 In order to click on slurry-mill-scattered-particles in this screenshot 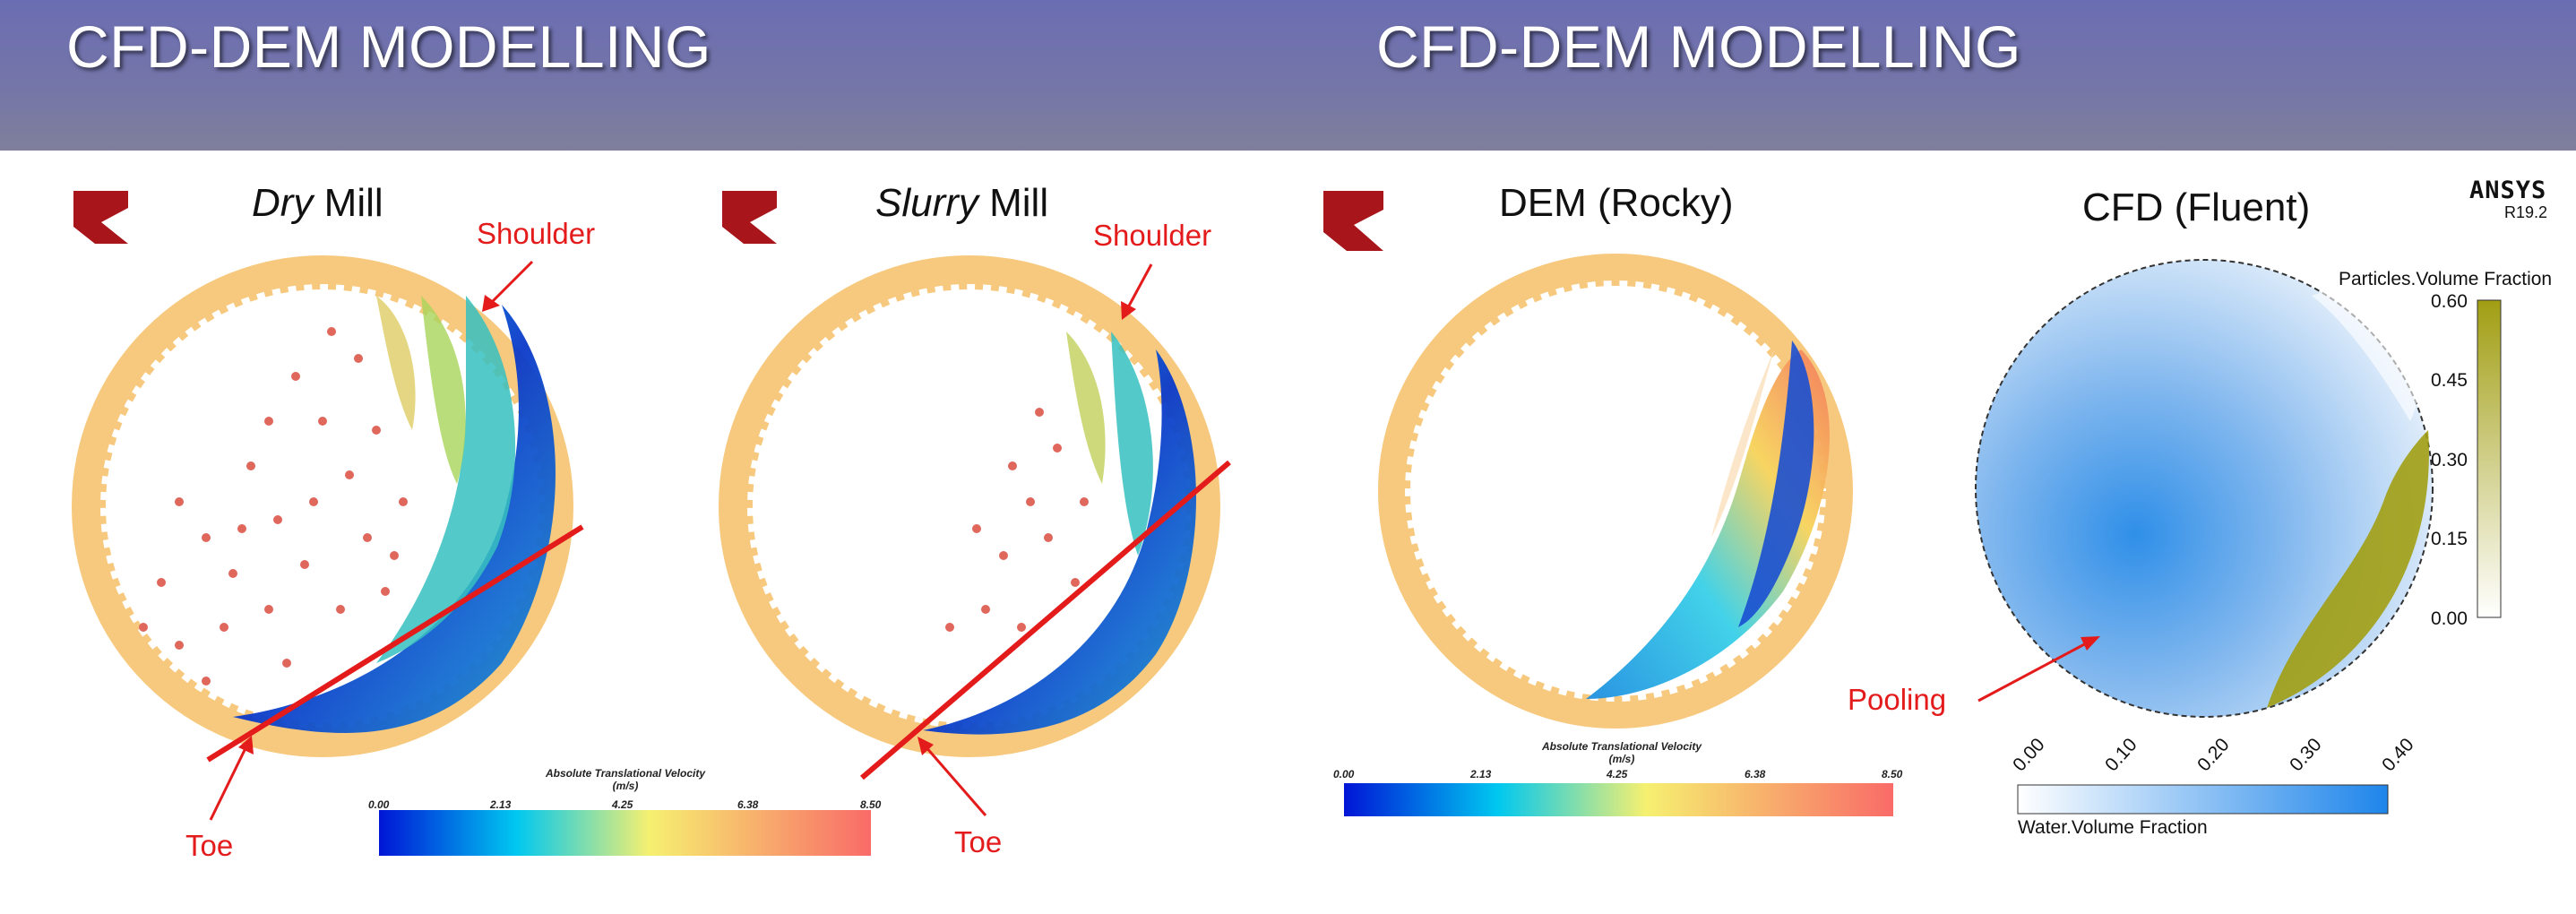, I will do `click(1017, 520)`.